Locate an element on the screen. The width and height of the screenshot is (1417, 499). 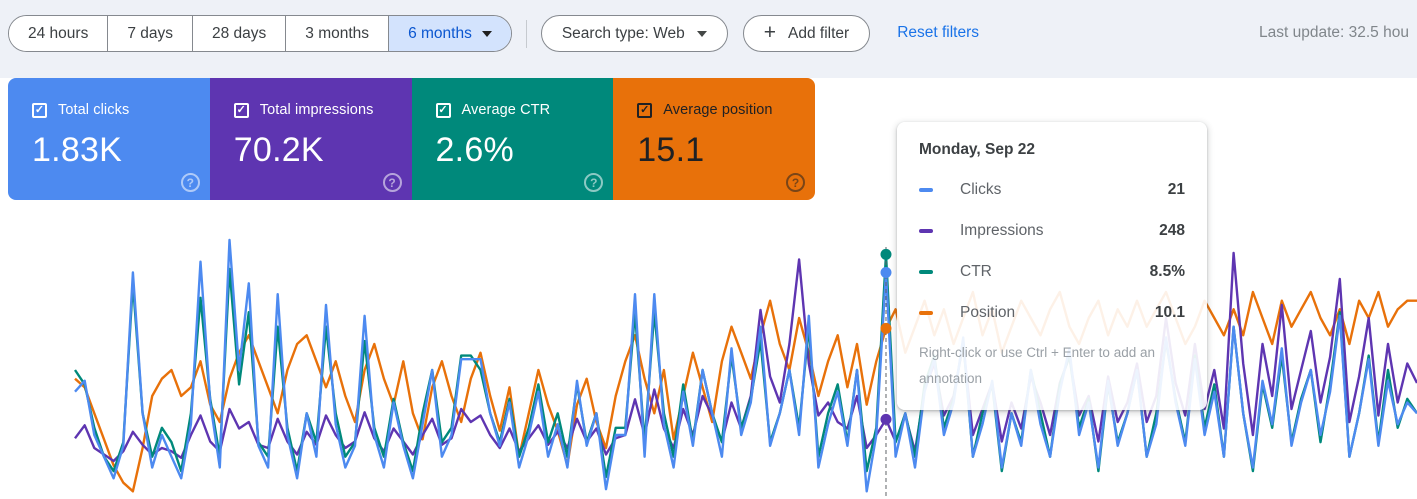
card-label: Total clicks is located at coordinates (94, 110).